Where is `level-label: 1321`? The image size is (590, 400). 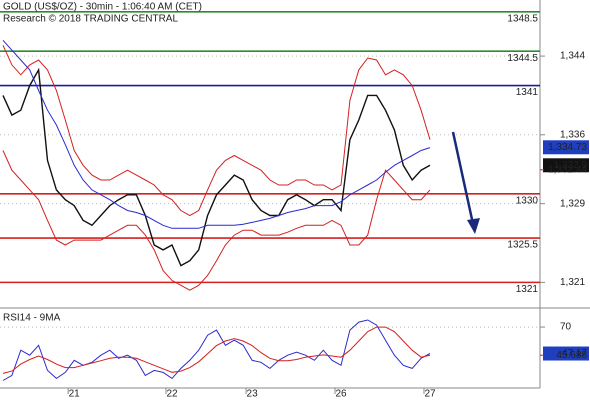 level-label: 1321 is located at coordinates (527, 289).